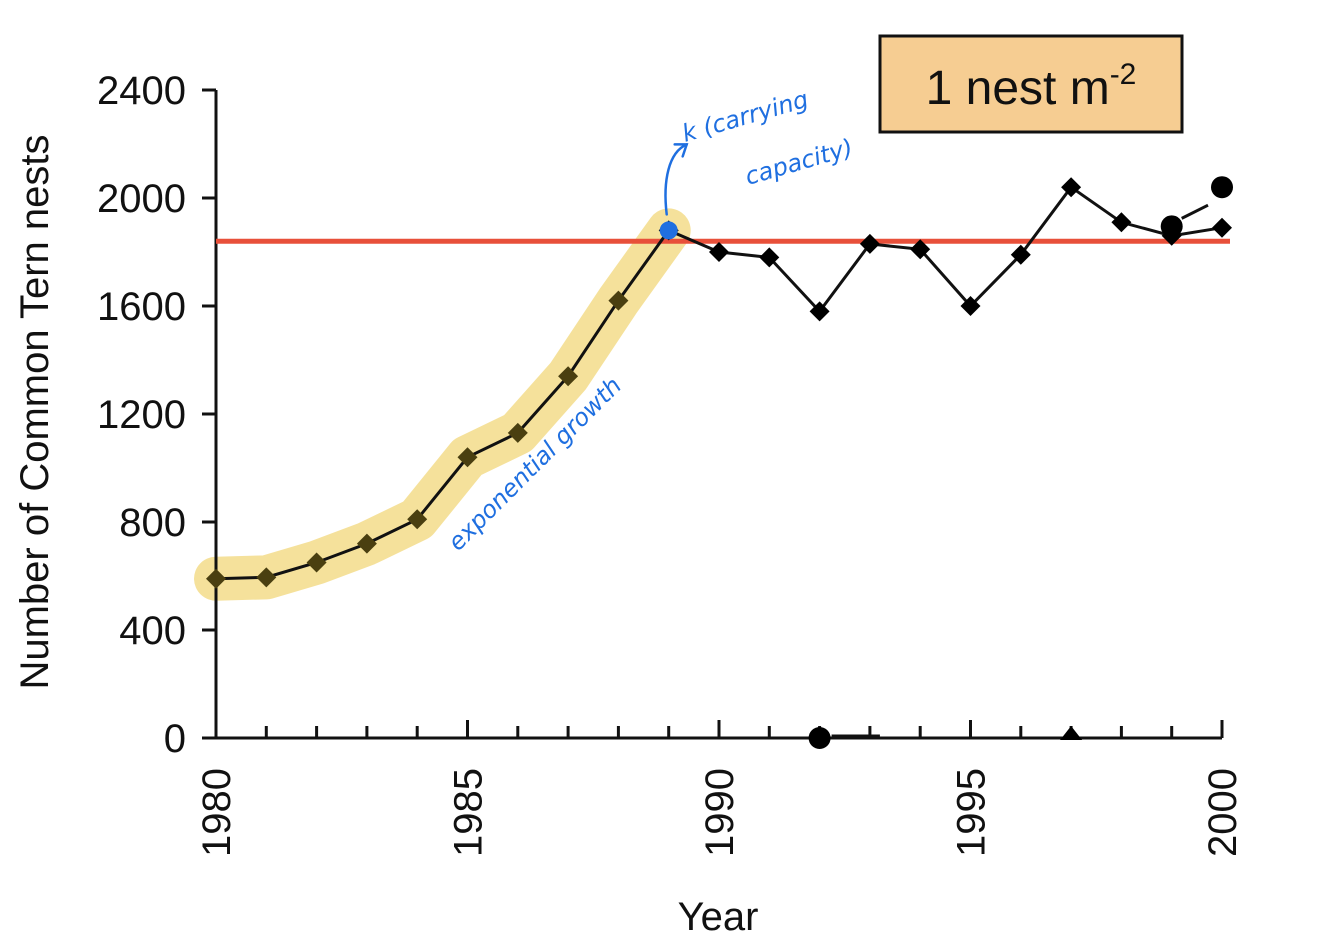  I want to click on density-label-box-background, so click(1031, 84).